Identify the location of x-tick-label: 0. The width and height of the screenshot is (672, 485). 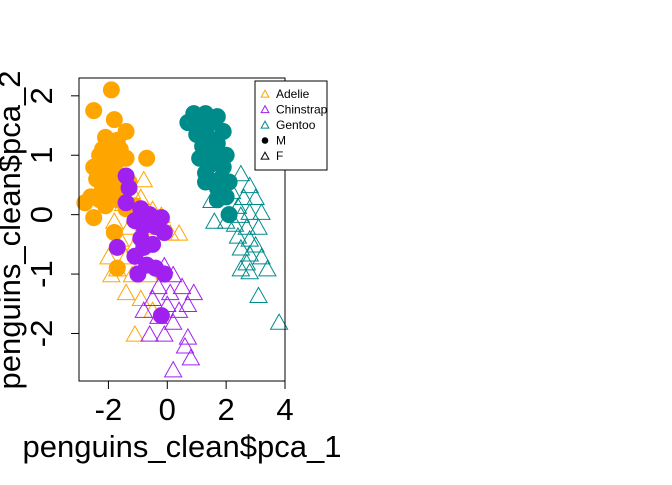
(167, 409).